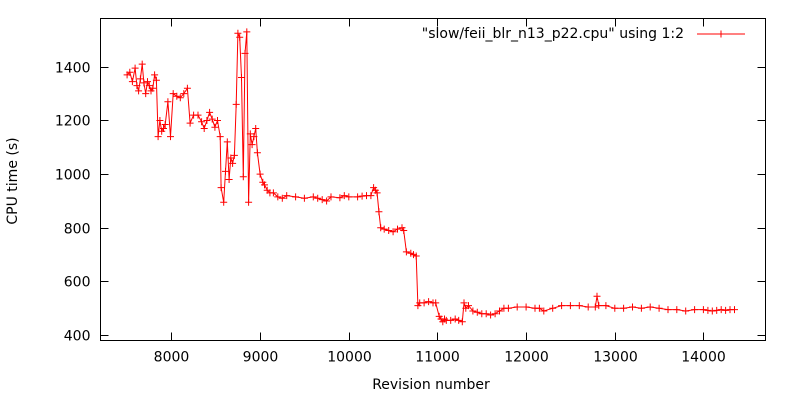 The image size is (800, 400). Describe the element at coordinates (73, 69) in the screenshot. I see `y-tick-label: 1400` at that location.